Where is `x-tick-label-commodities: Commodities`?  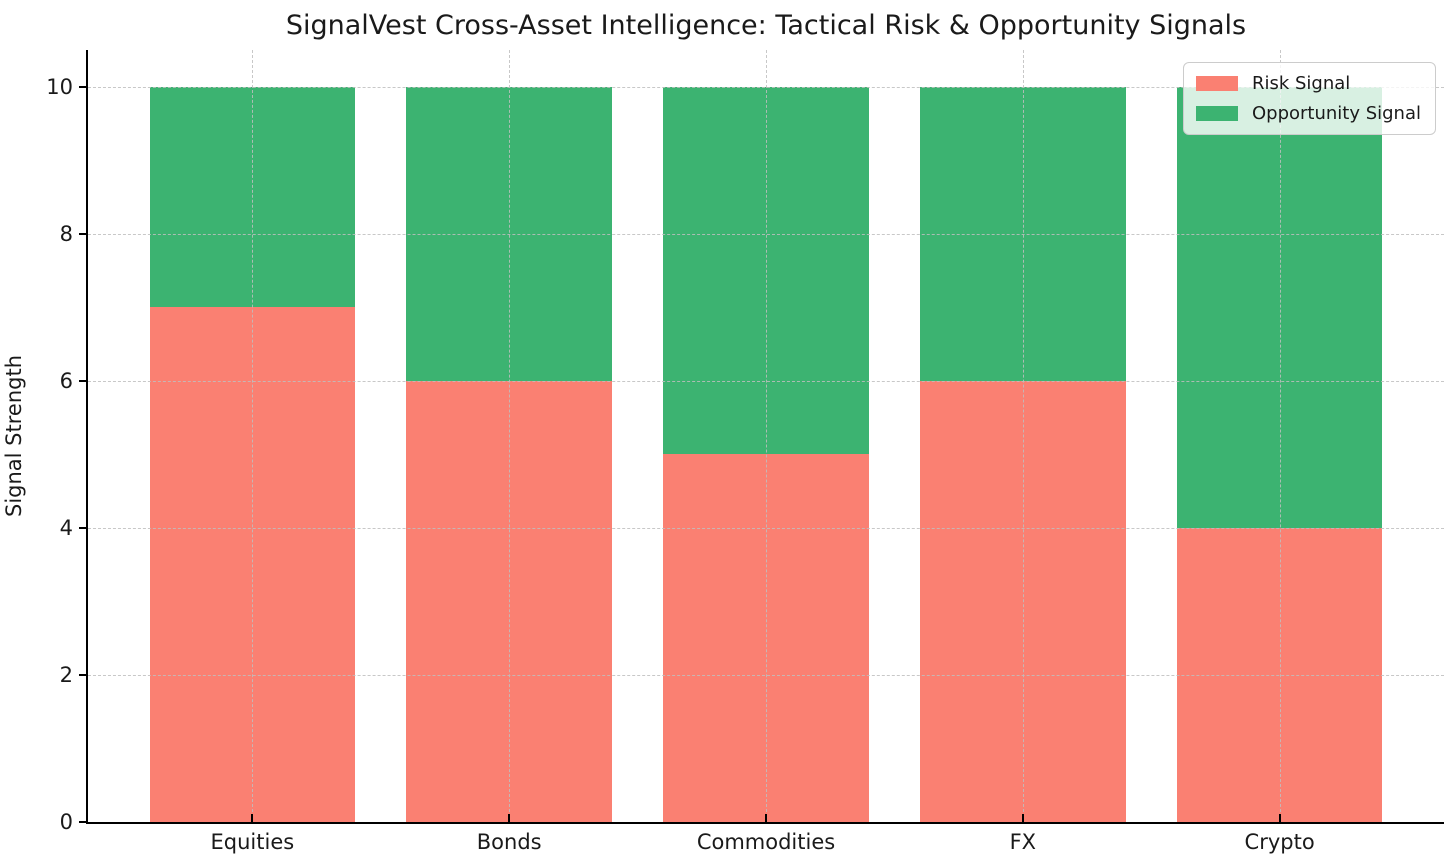
x-tick-label-commodities: Commodities is located at coordinates (766, 842).